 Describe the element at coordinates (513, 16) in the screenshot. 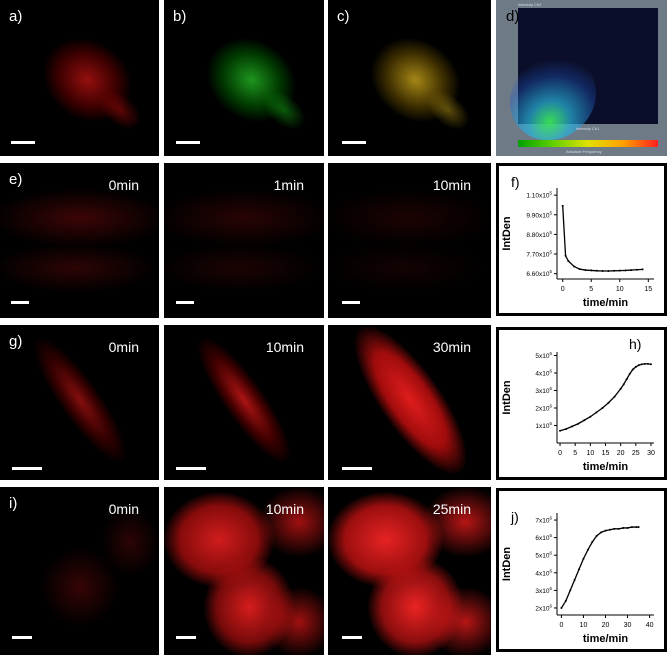

I see `panel-label: d)` at that location.